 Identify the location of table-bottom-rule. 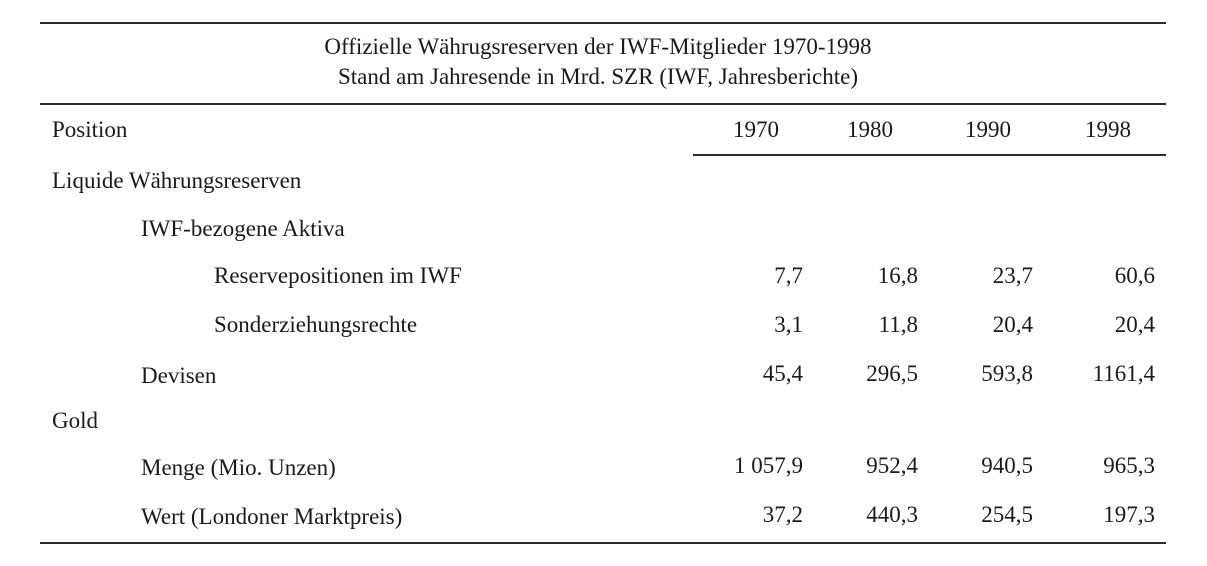
(603, 543).